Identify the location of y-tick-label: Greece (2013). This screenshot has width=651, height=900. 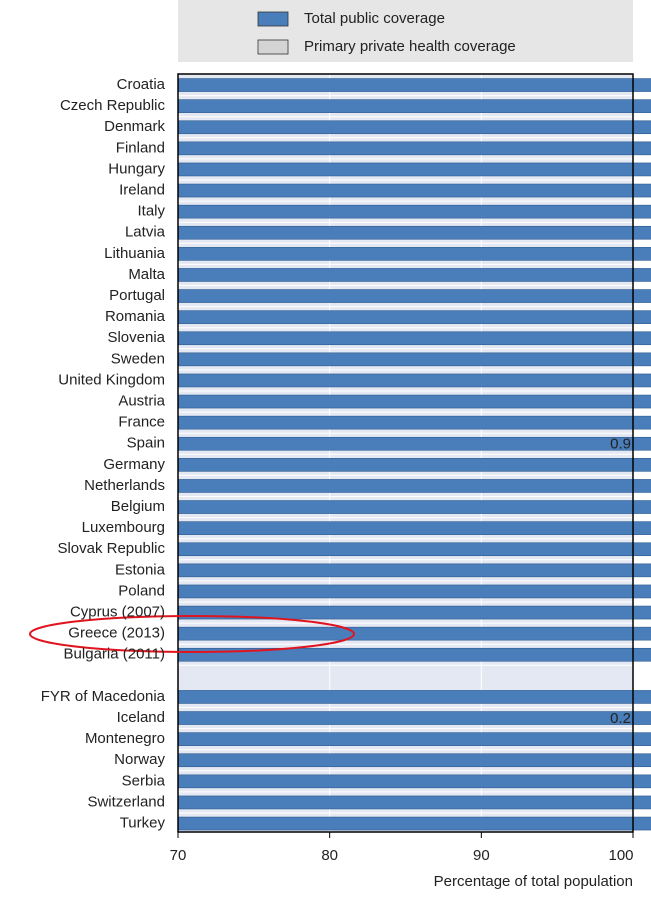
(116, 633).